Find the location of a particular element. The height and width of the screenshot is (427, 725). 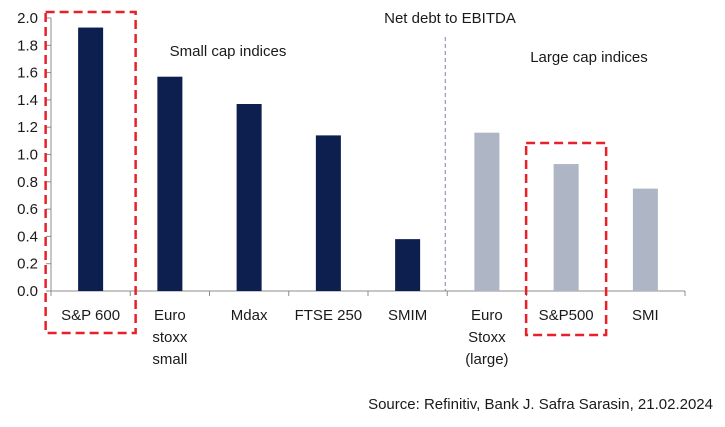

x-category-label: SMIM is located at coordinates (407, 315).